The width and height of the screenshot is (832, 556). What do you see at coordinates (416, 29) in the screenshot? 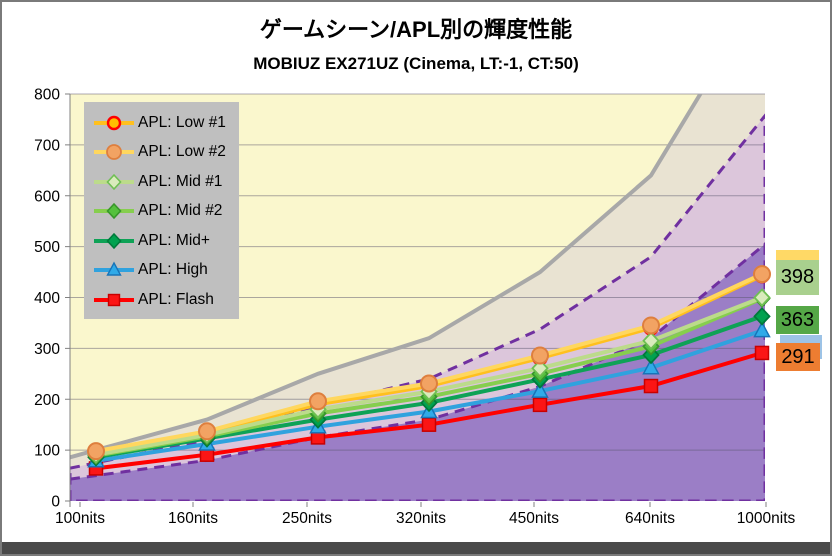
I see `chart-title: ゲームシーン/APL別の輝度性能` at bounding box center [416, 29].